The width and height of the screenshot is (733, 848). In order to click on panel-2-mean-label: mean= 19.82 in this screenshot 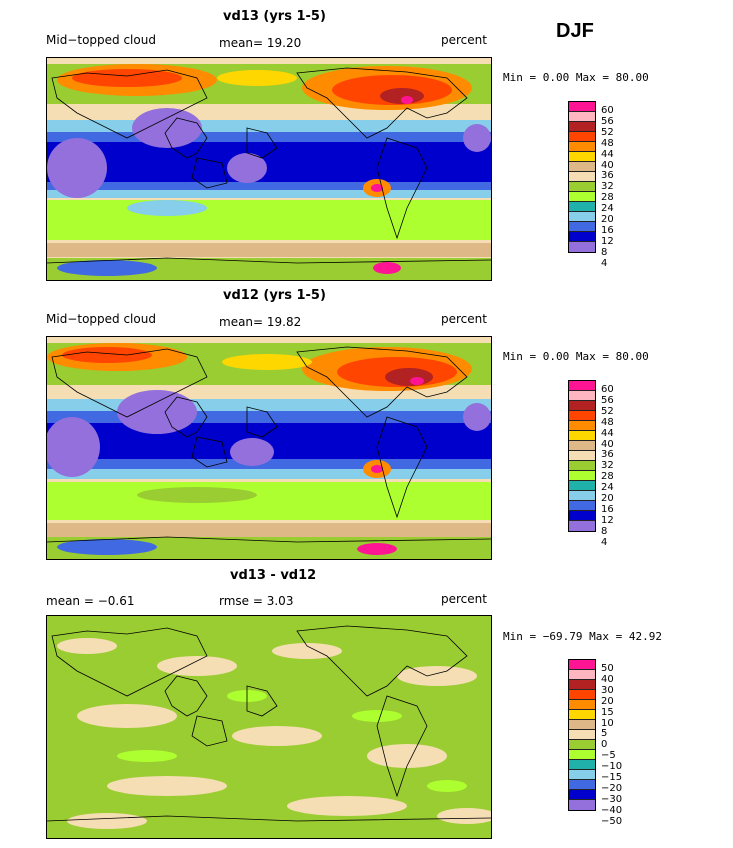, I will do `click(260, 322)`.